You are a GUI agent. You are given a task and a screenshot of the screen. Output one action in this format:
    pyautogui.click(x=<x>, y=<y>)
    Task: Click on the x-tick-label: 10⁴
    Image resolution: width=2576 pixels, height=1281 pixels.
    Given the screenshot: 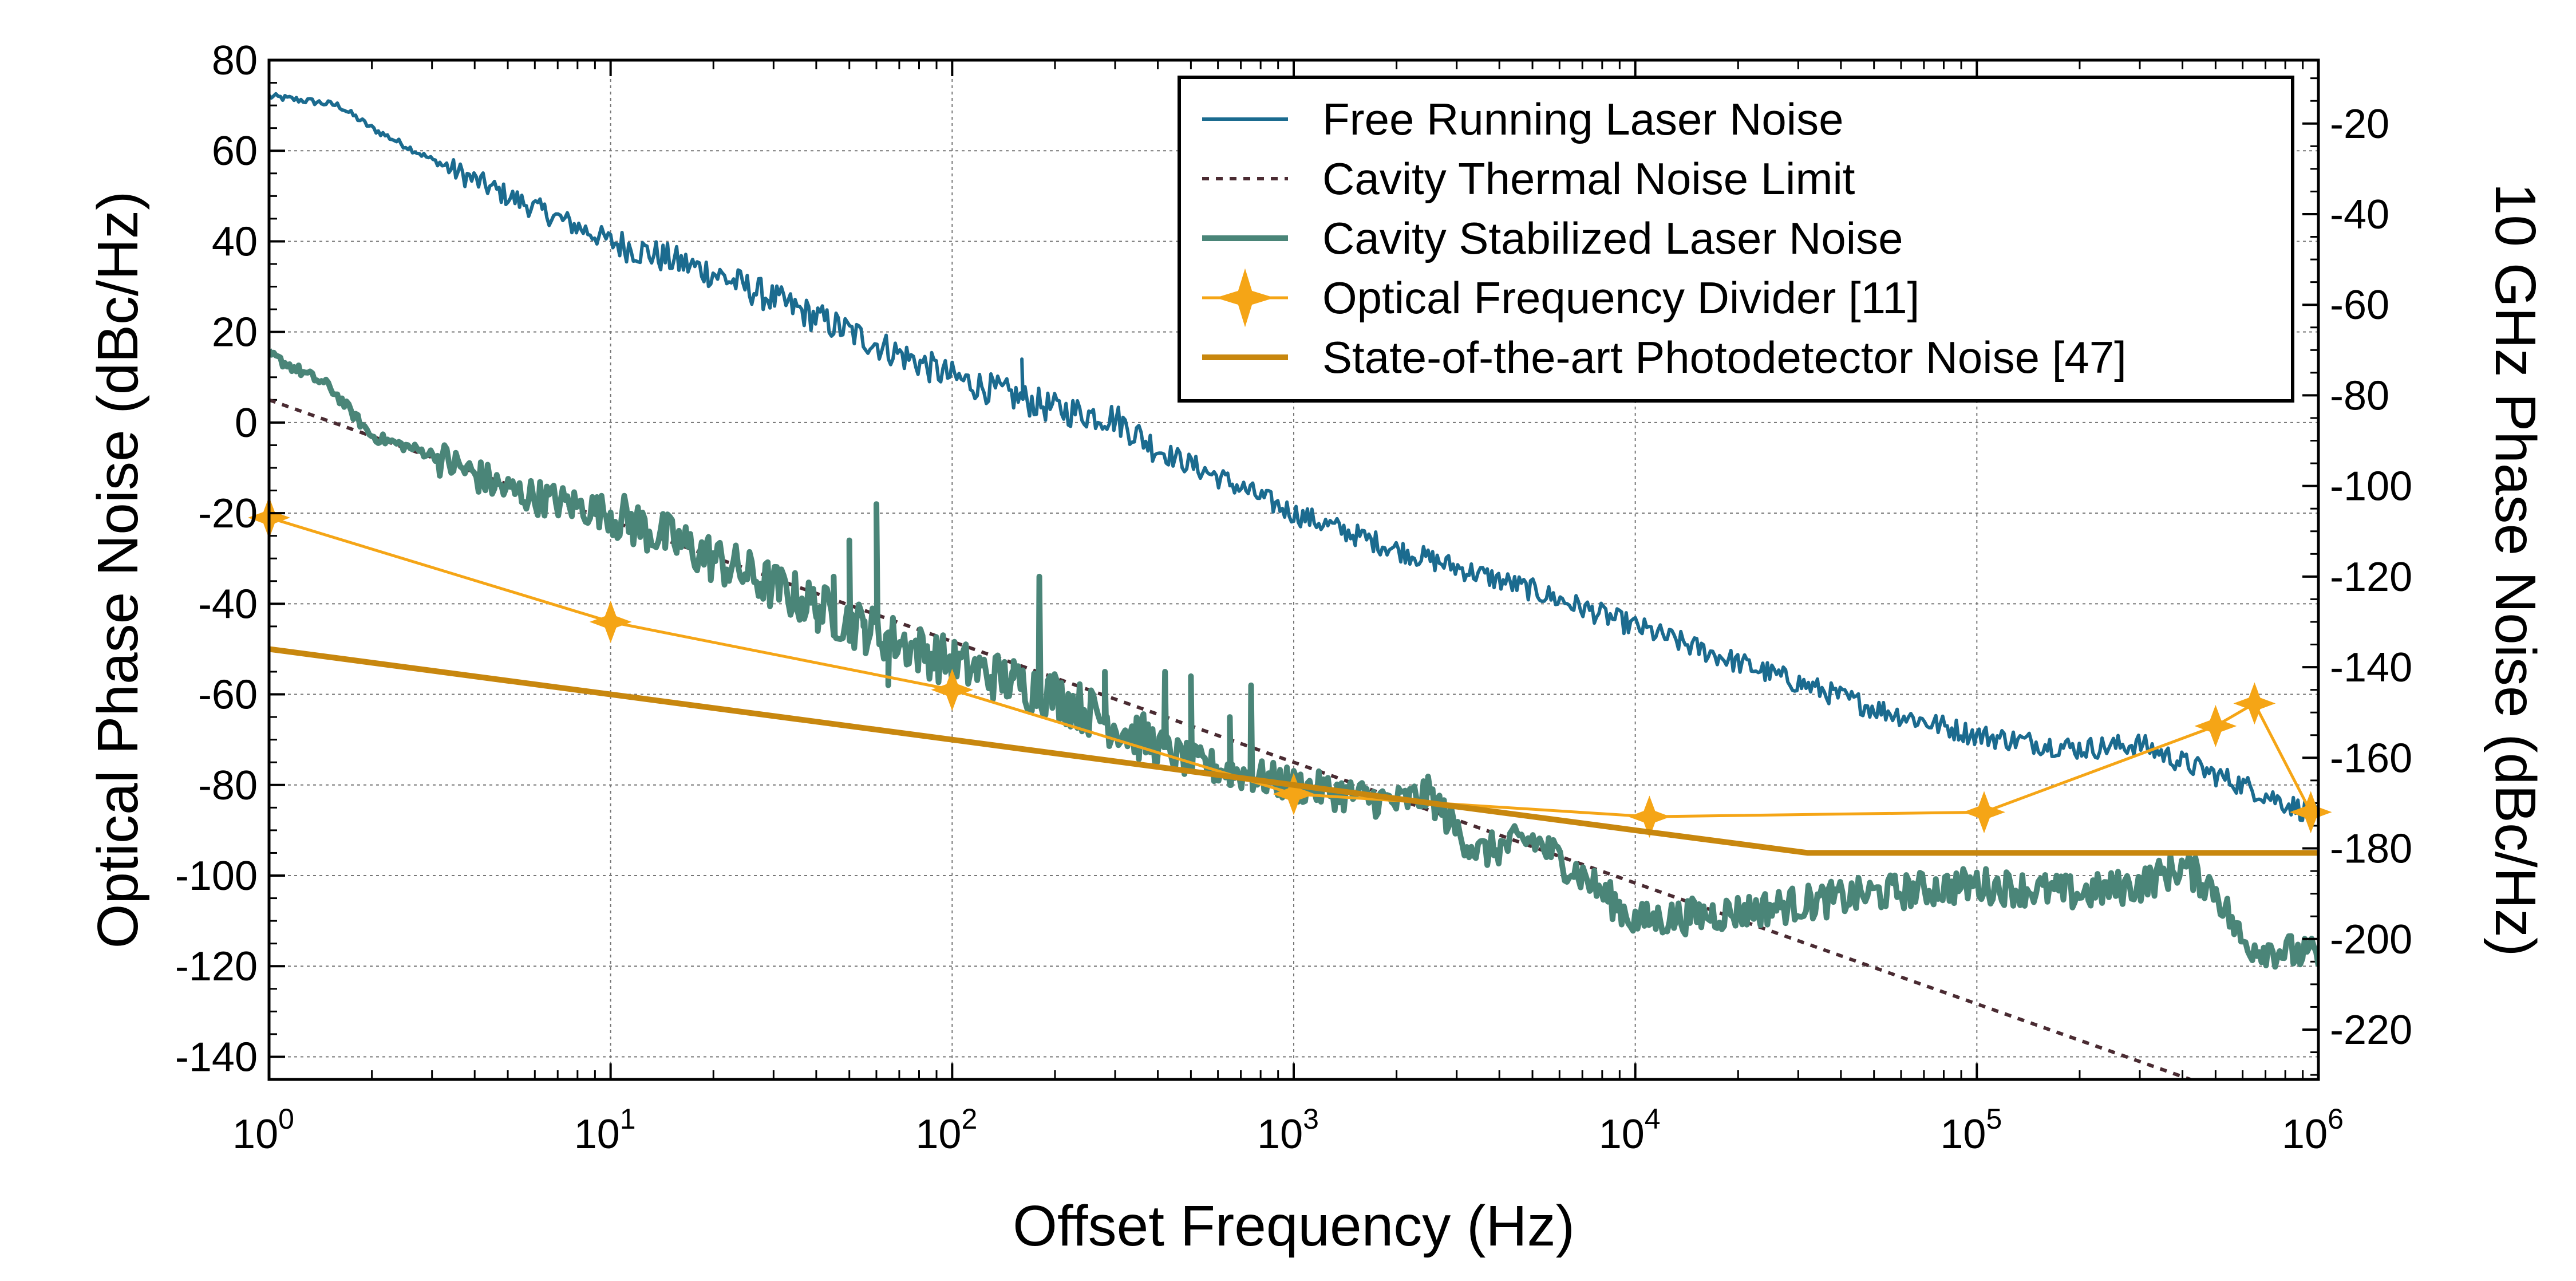 What is the action you would take?
    pyautogui.click(x=1630, y=1130)
    